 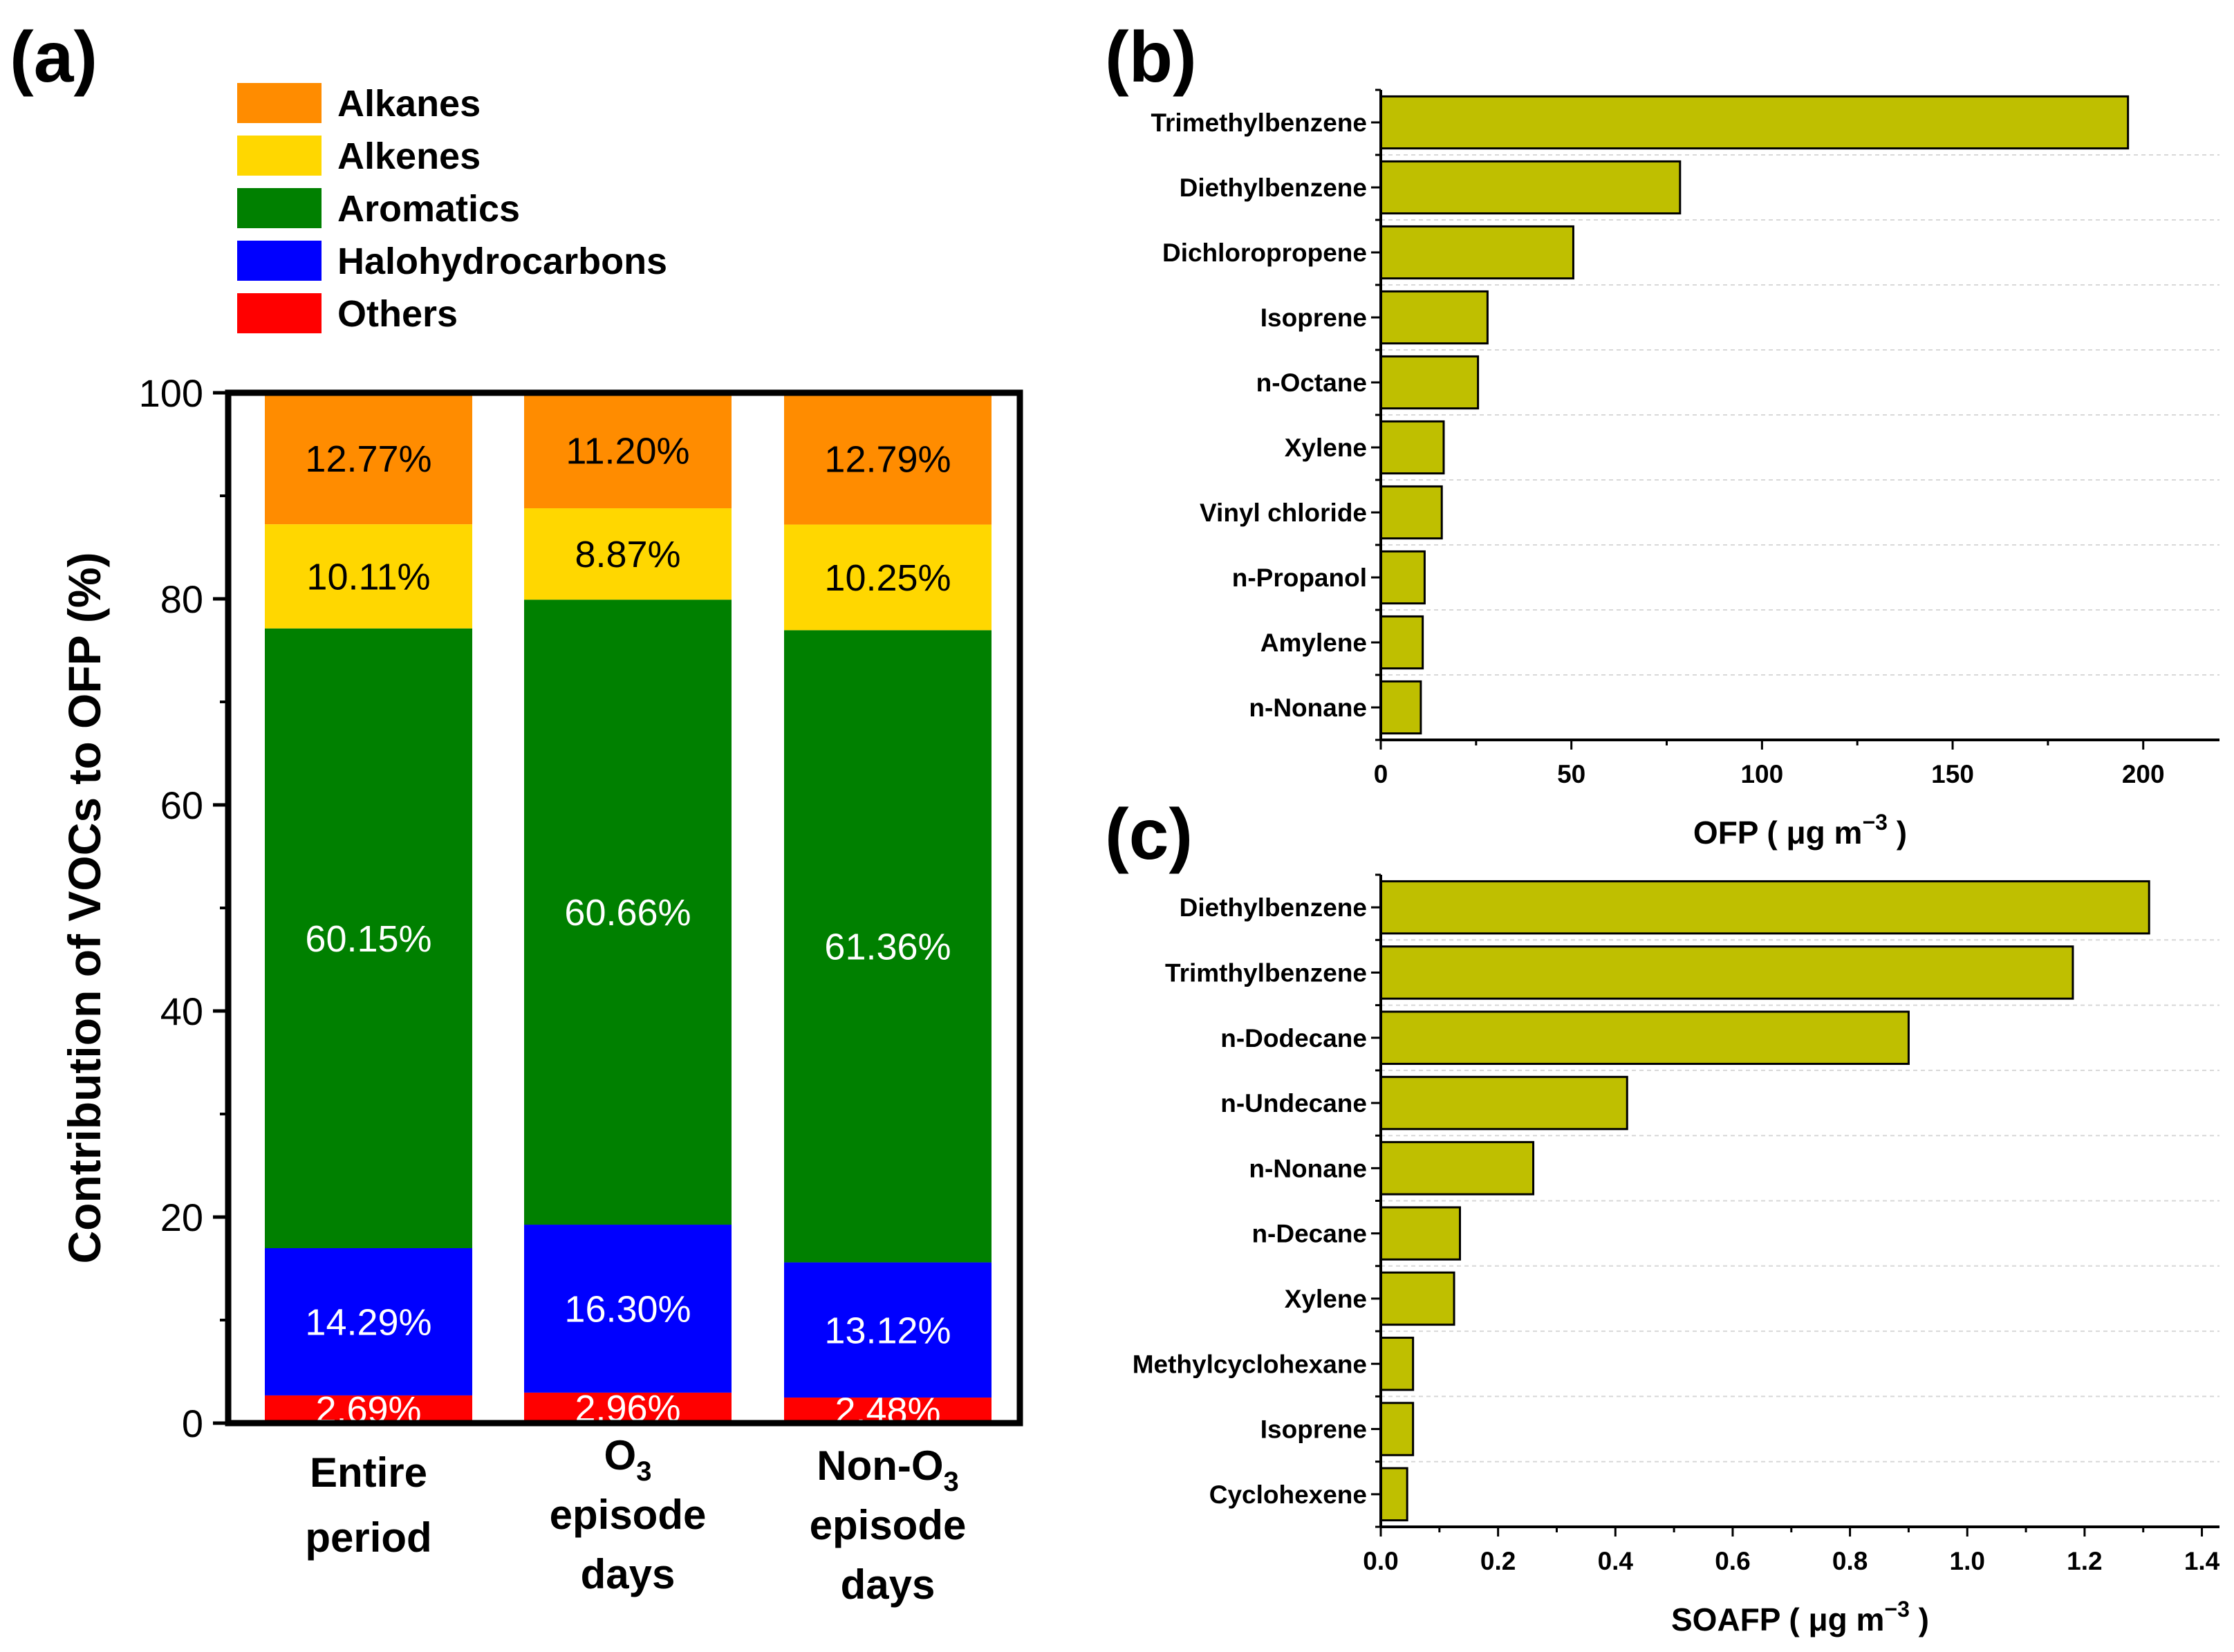 I want to click on category-label: Vinyl chloride, so click(x=1283, y=513).